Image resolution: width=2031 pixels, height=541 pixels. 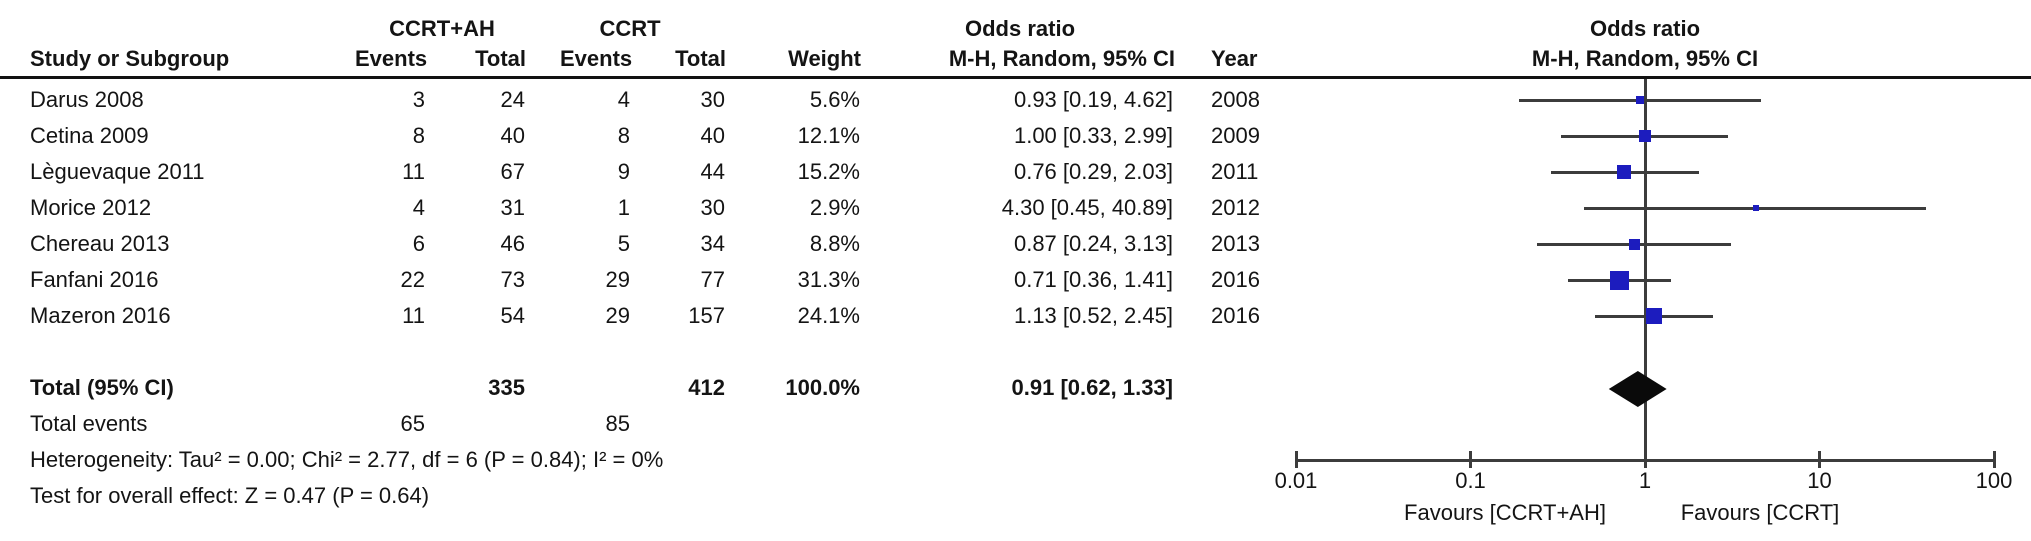 I want to click on events-group2: 1, so click(x=623, y=207).